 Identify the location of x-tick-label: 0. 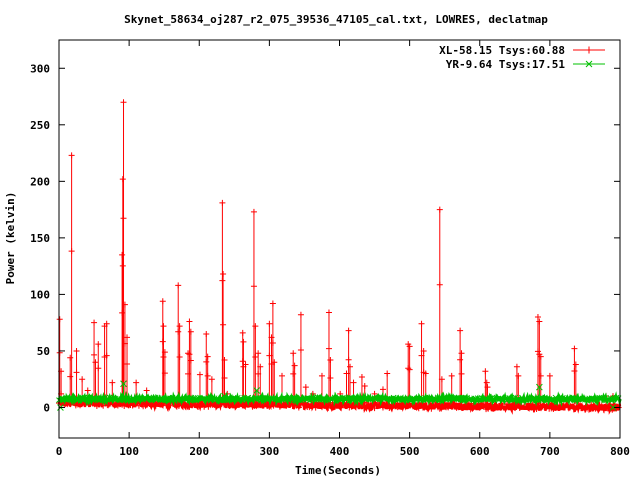
(59, 451).